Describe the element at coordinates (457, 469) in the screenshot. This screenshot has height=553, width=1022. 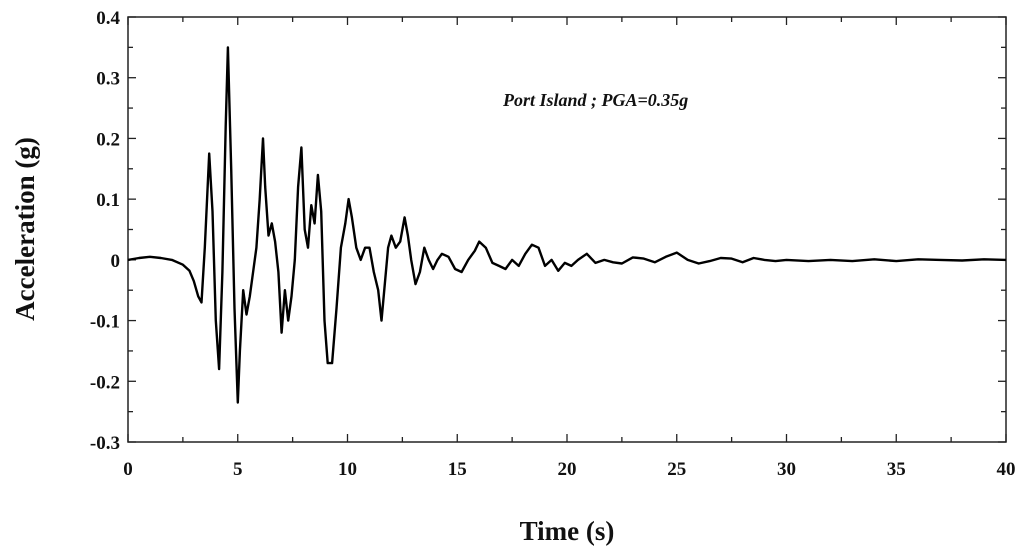
I see `x-tick-label: 15` at that location.